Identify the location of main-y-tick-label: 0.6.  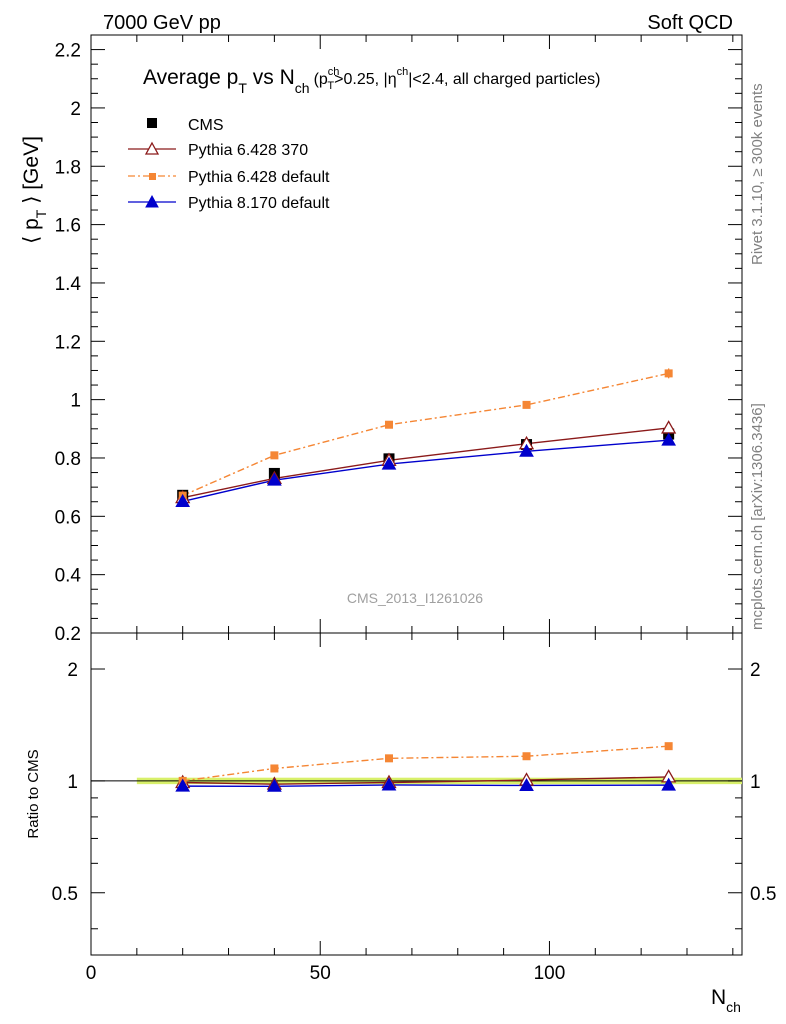
(68, 517).